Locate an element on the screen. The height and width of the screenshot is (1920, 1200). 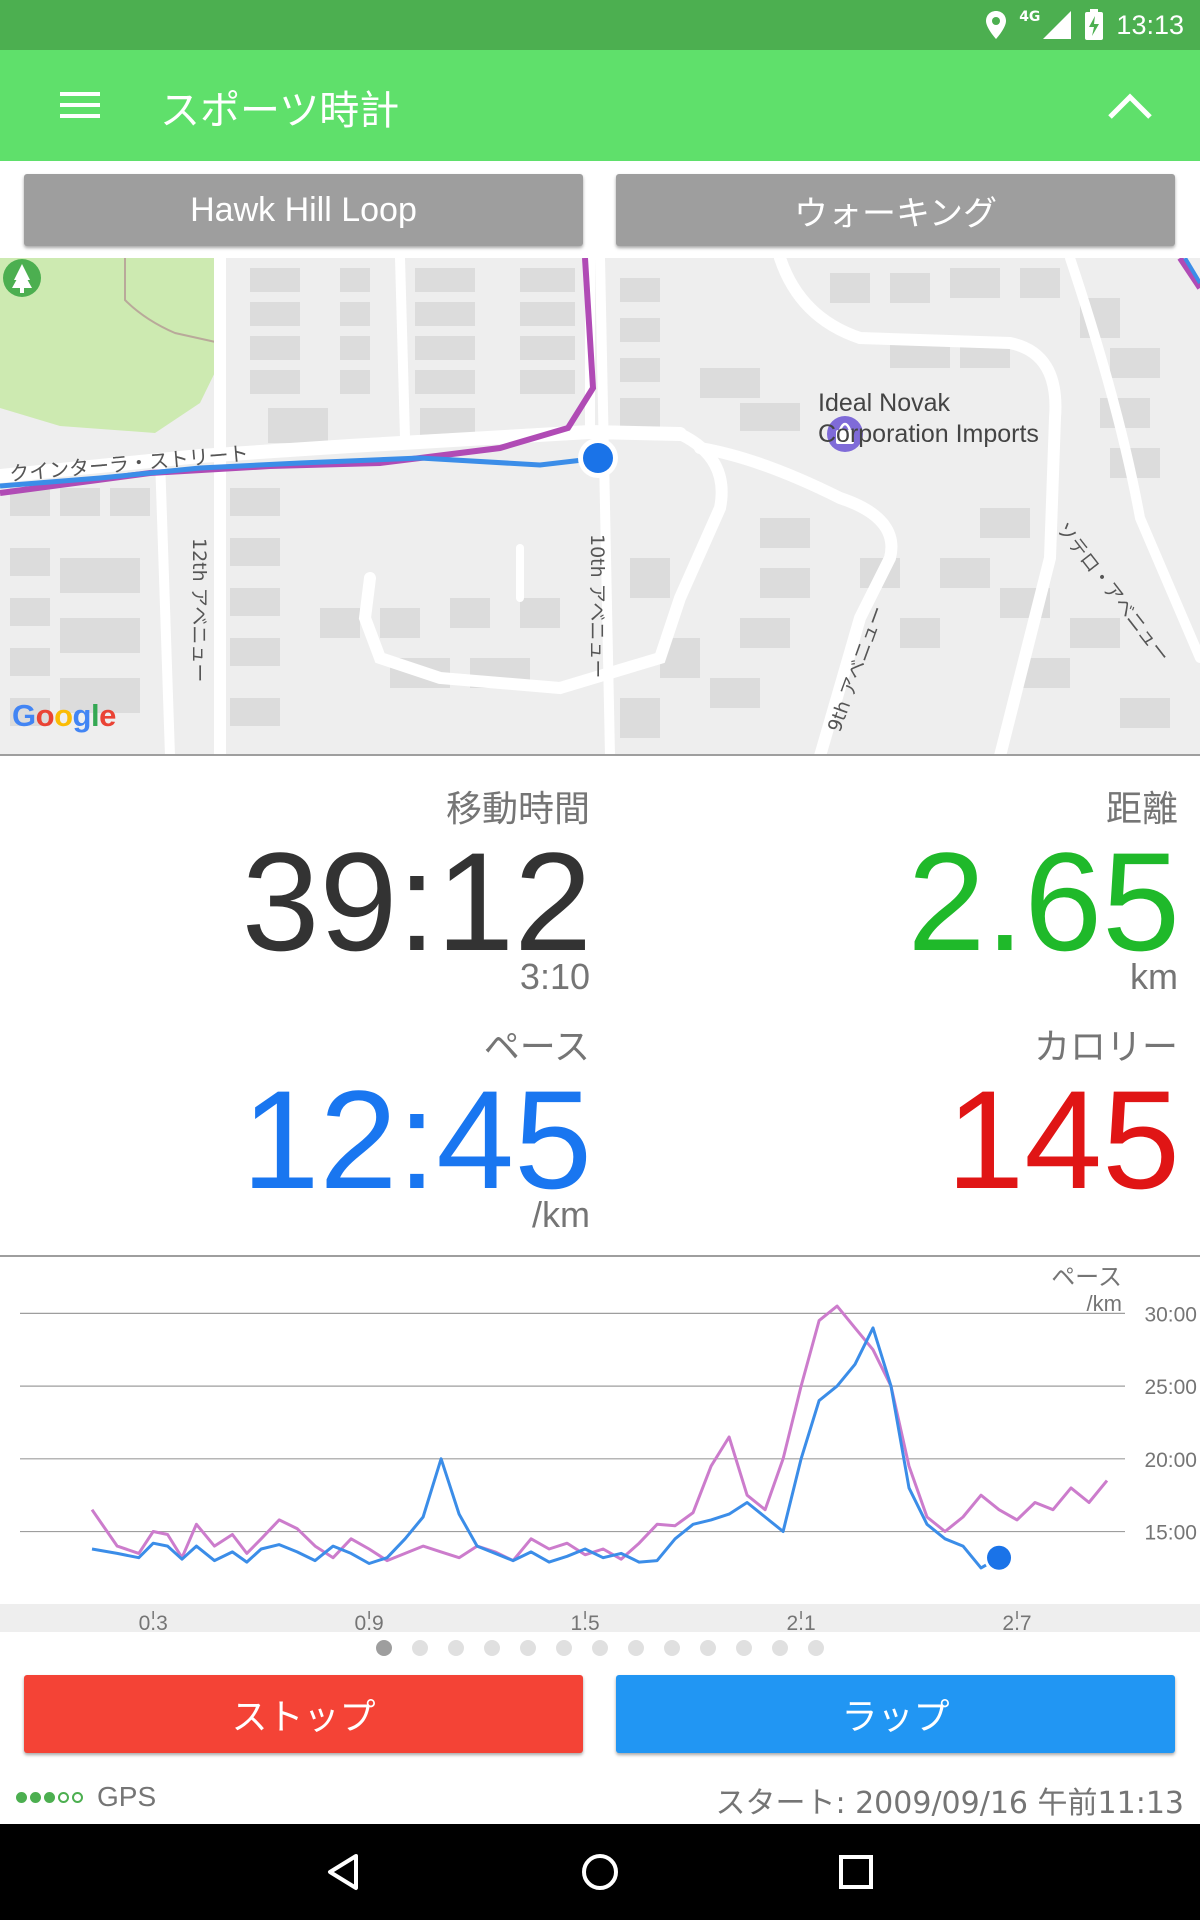
page-indicator is located at coordinates (600, 1650).